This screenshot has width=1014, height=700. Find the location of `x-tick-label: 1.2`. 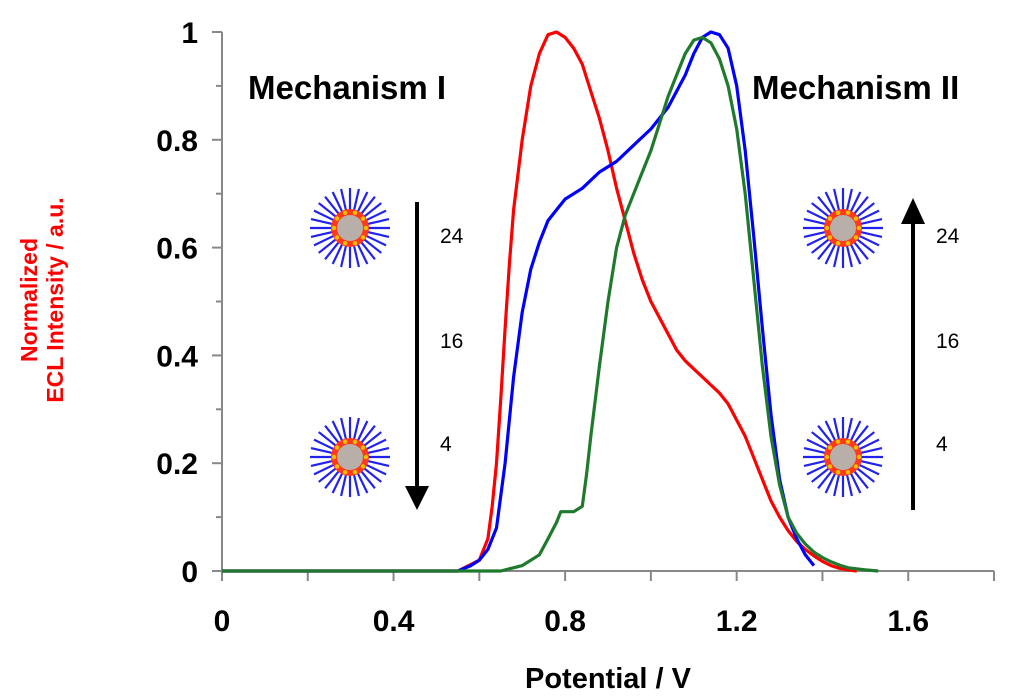

x-tick-label: 1.2 is located at coordinates (737, 621).